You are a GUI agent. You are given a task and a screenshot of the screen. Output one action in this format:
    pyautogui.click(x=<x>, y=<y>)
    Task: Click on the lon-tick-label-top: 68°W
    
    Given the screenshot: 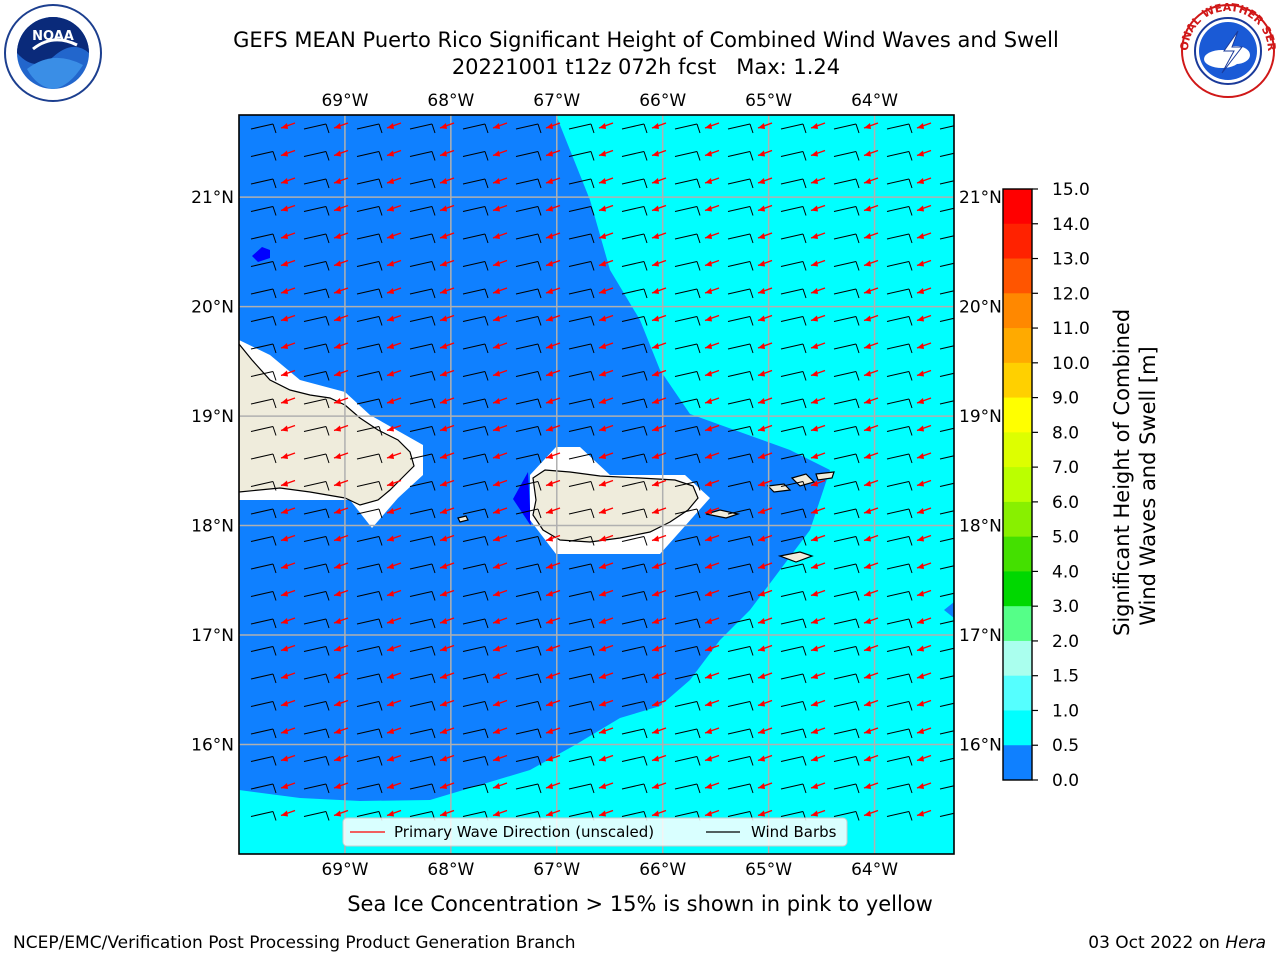 What is the action you would take?
    pyautogui.click(x=450, y=101)
    